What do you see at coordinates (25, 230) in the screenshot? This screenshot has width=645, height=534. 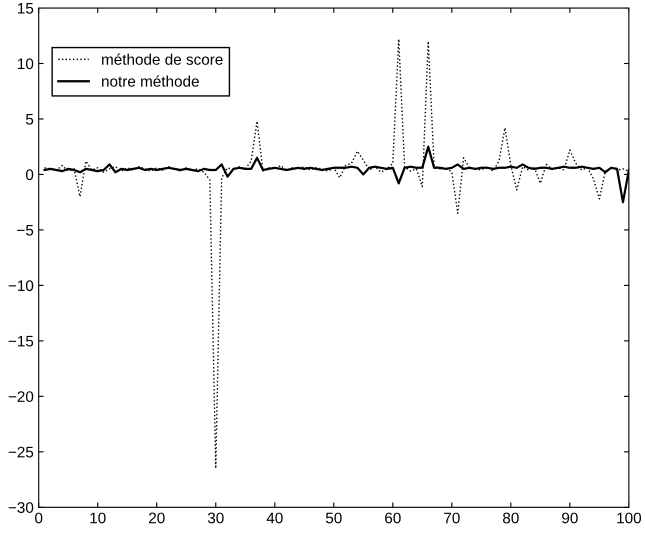 I see `y-tick-label: −5` at bounding box center [25, 230].